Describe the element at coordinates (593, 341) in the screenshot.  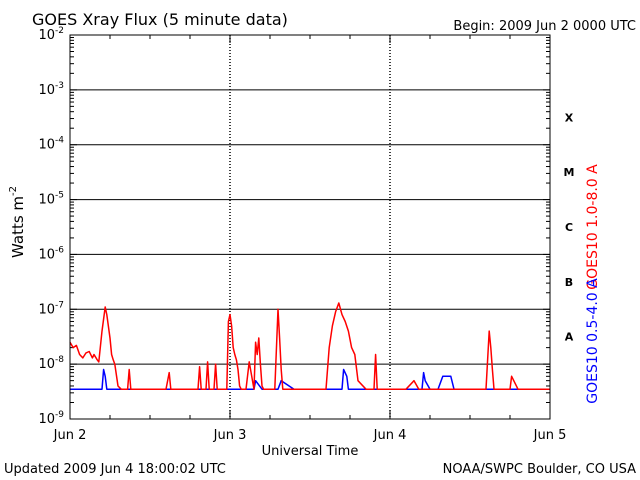
I see `series-legend-short: GOES10 0.5-4.0 A` at that location.